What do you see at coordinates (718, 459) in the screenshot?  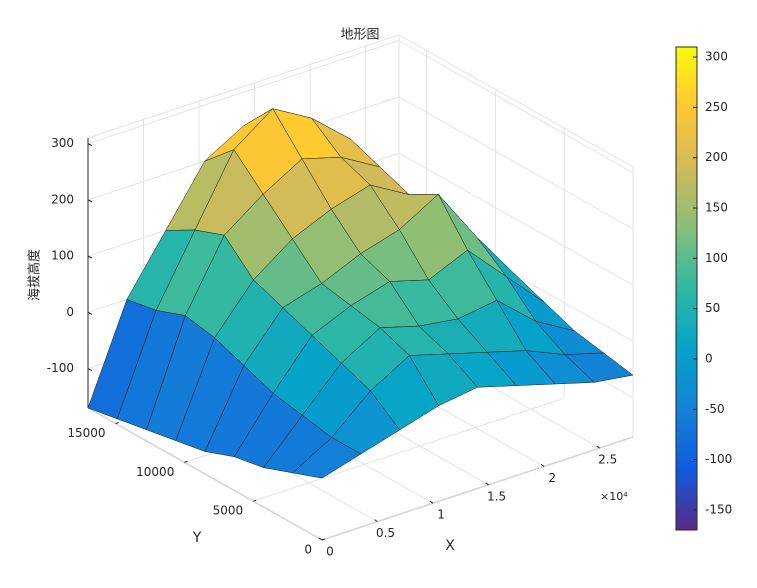 I see `colorbar-tick-label: -100` at bounding box center [718, 459].